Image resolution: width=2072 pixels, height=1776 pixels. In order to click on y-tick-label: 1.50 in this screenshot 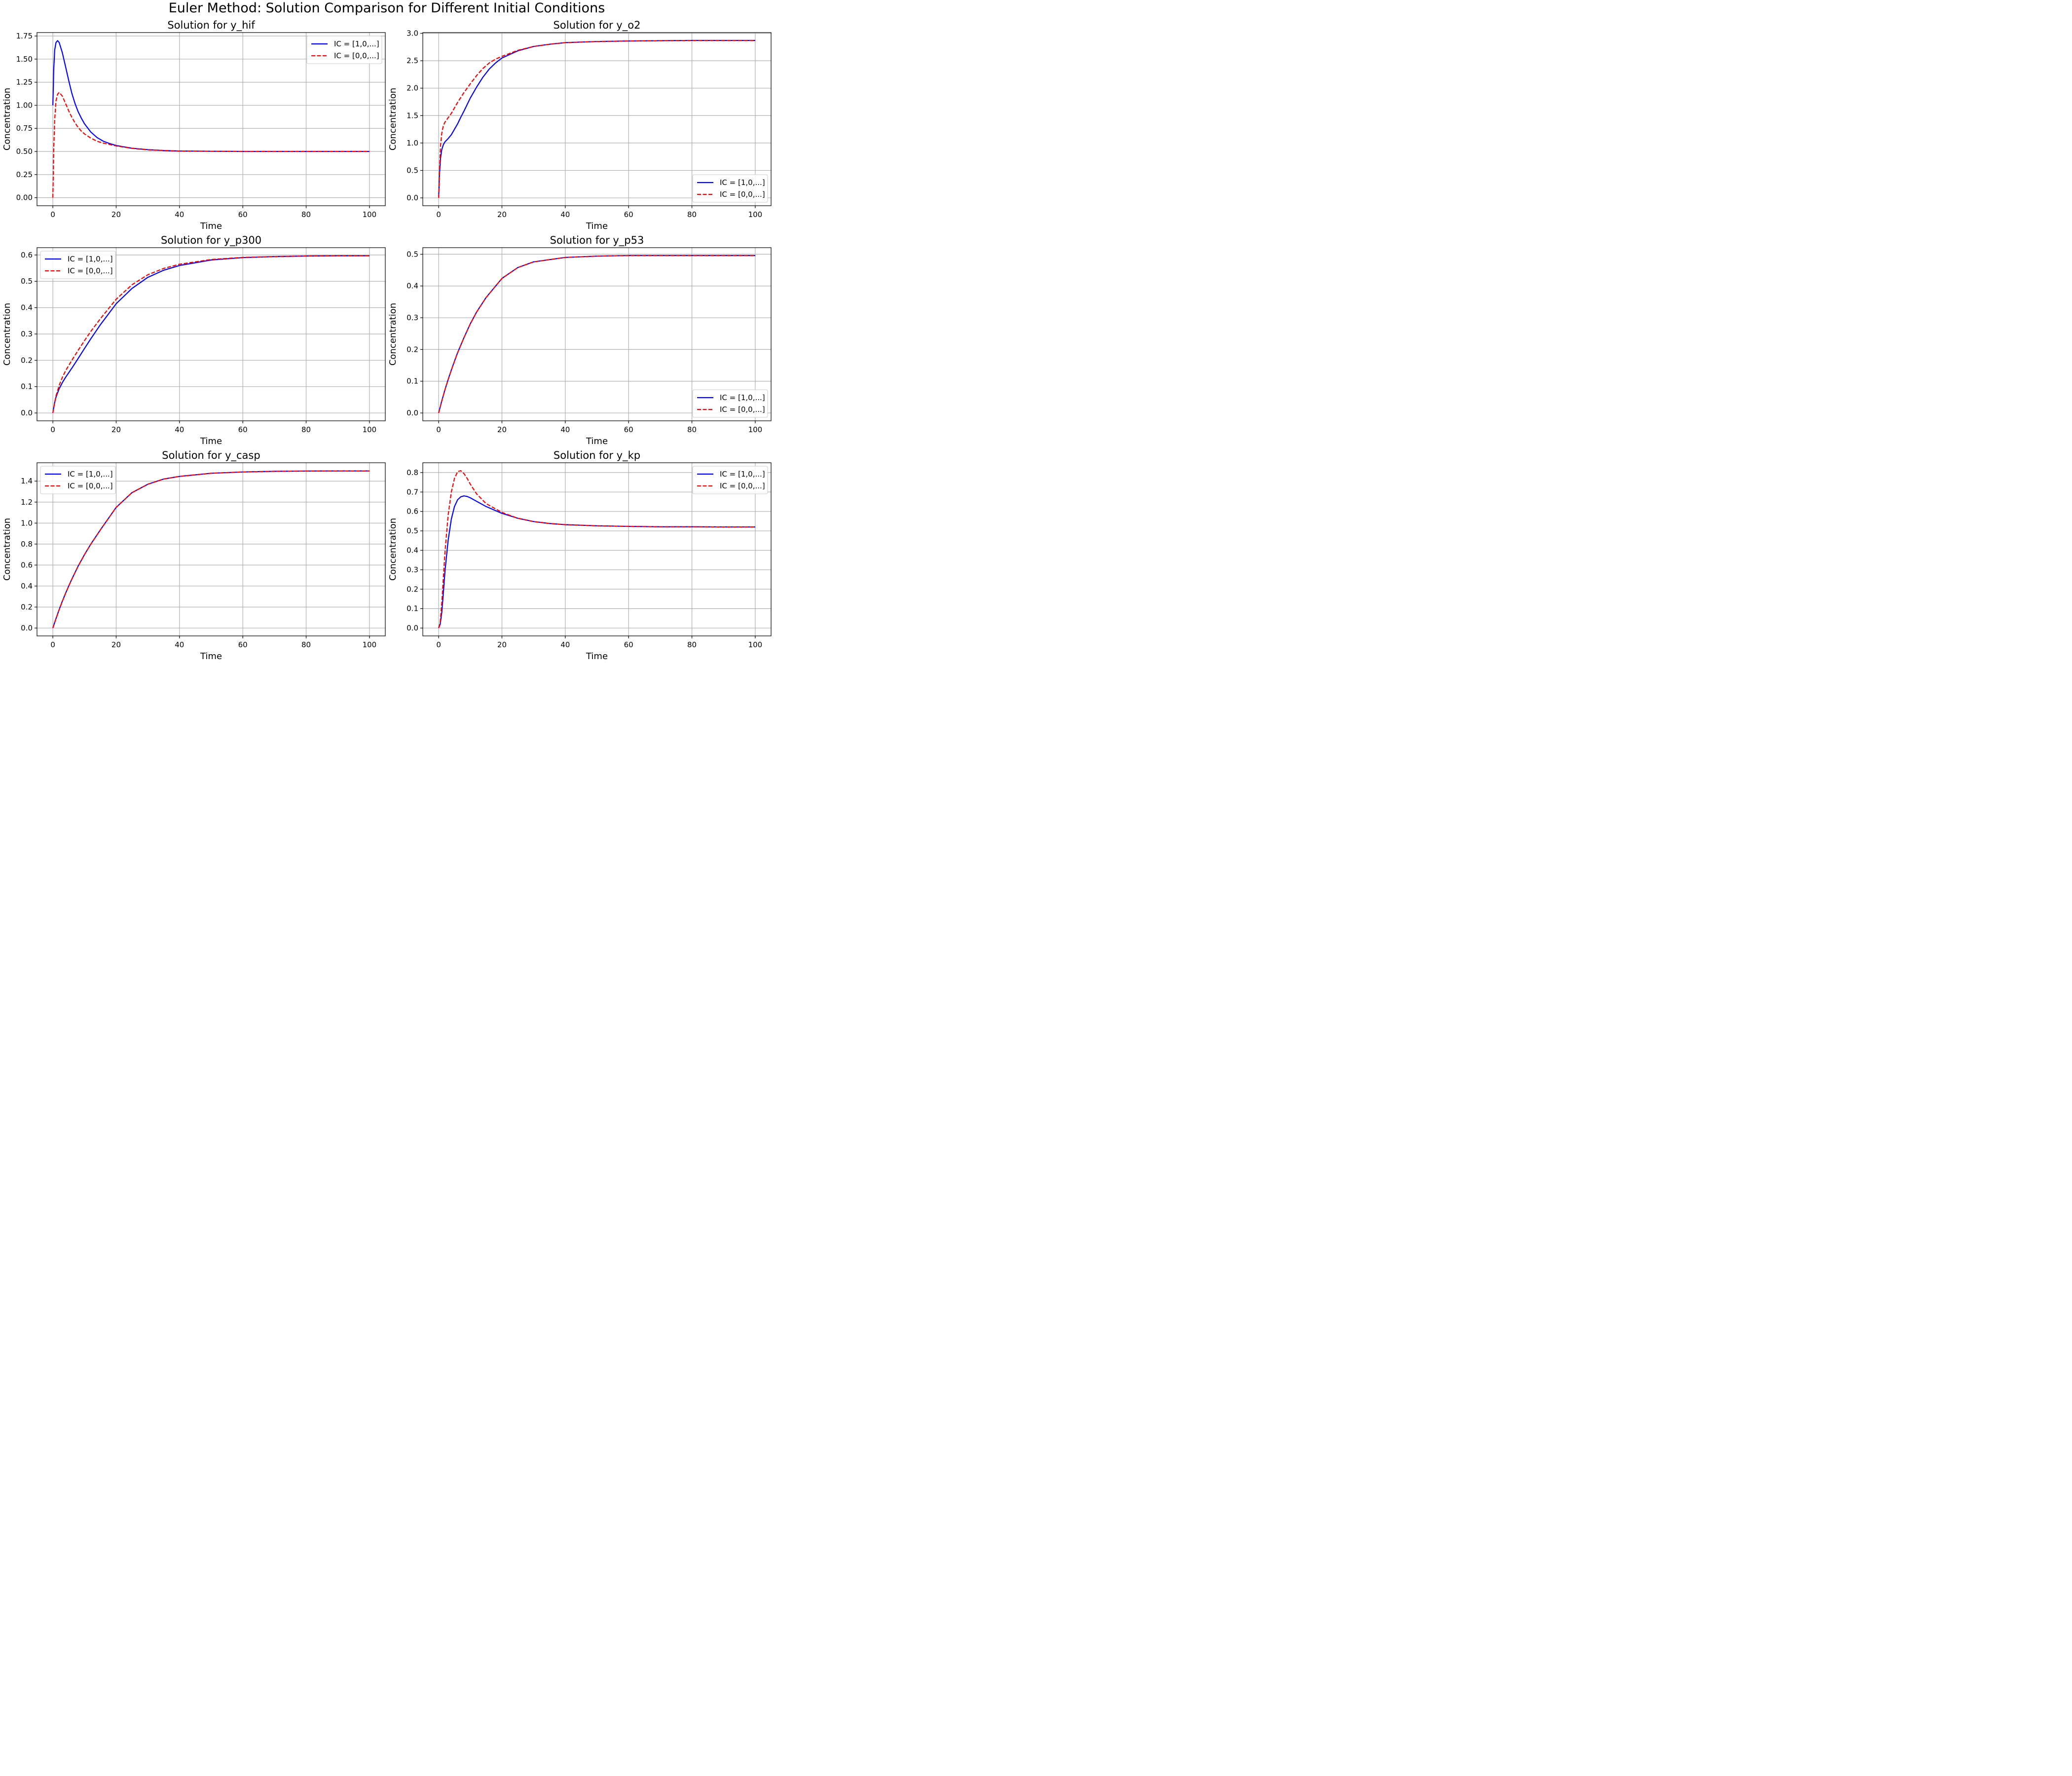, I will do `click(25, 60)`.